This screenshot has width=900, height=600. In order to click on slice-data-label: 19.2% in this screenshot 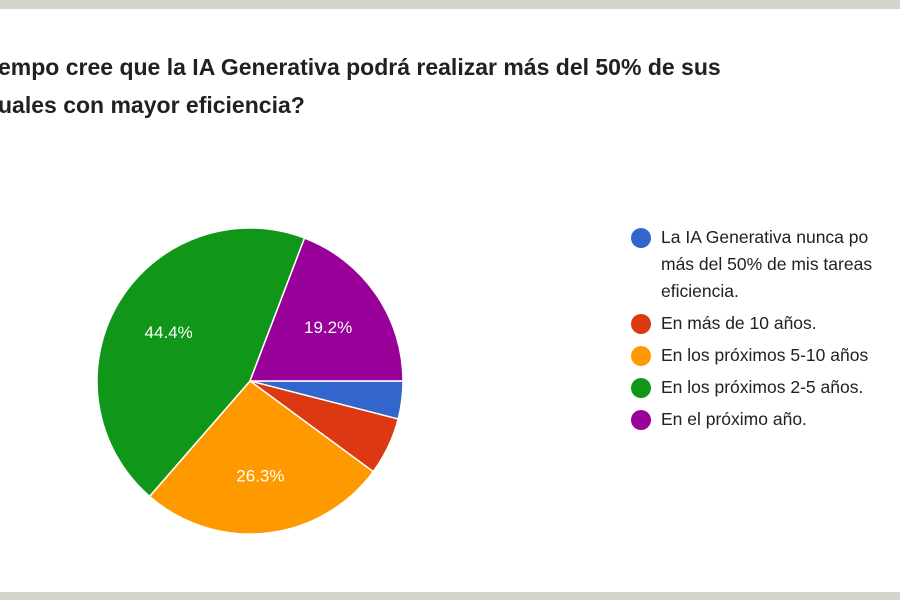, I will do `click(328, 327)`.